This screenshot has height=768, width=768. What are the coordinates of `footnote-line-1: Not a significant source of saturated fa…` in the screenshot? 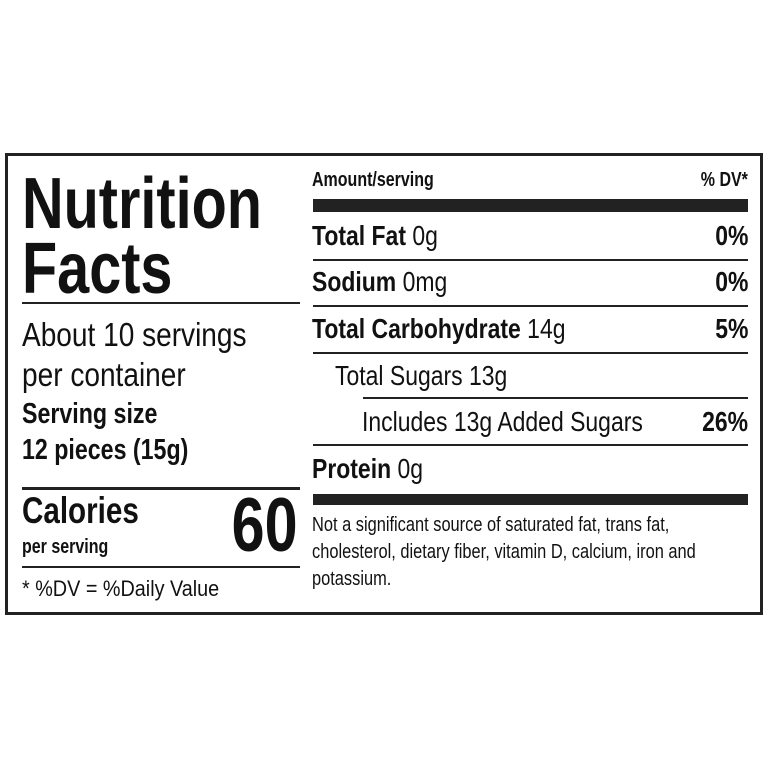 It's located at (491, 525).